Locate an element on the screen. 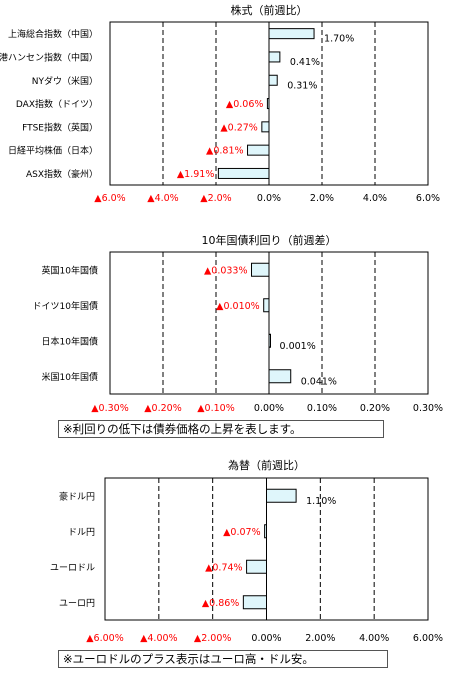 This screenshot has width=476, height=675. bond-tick-label: ▲0.20% is located at coordinates (163, 408).